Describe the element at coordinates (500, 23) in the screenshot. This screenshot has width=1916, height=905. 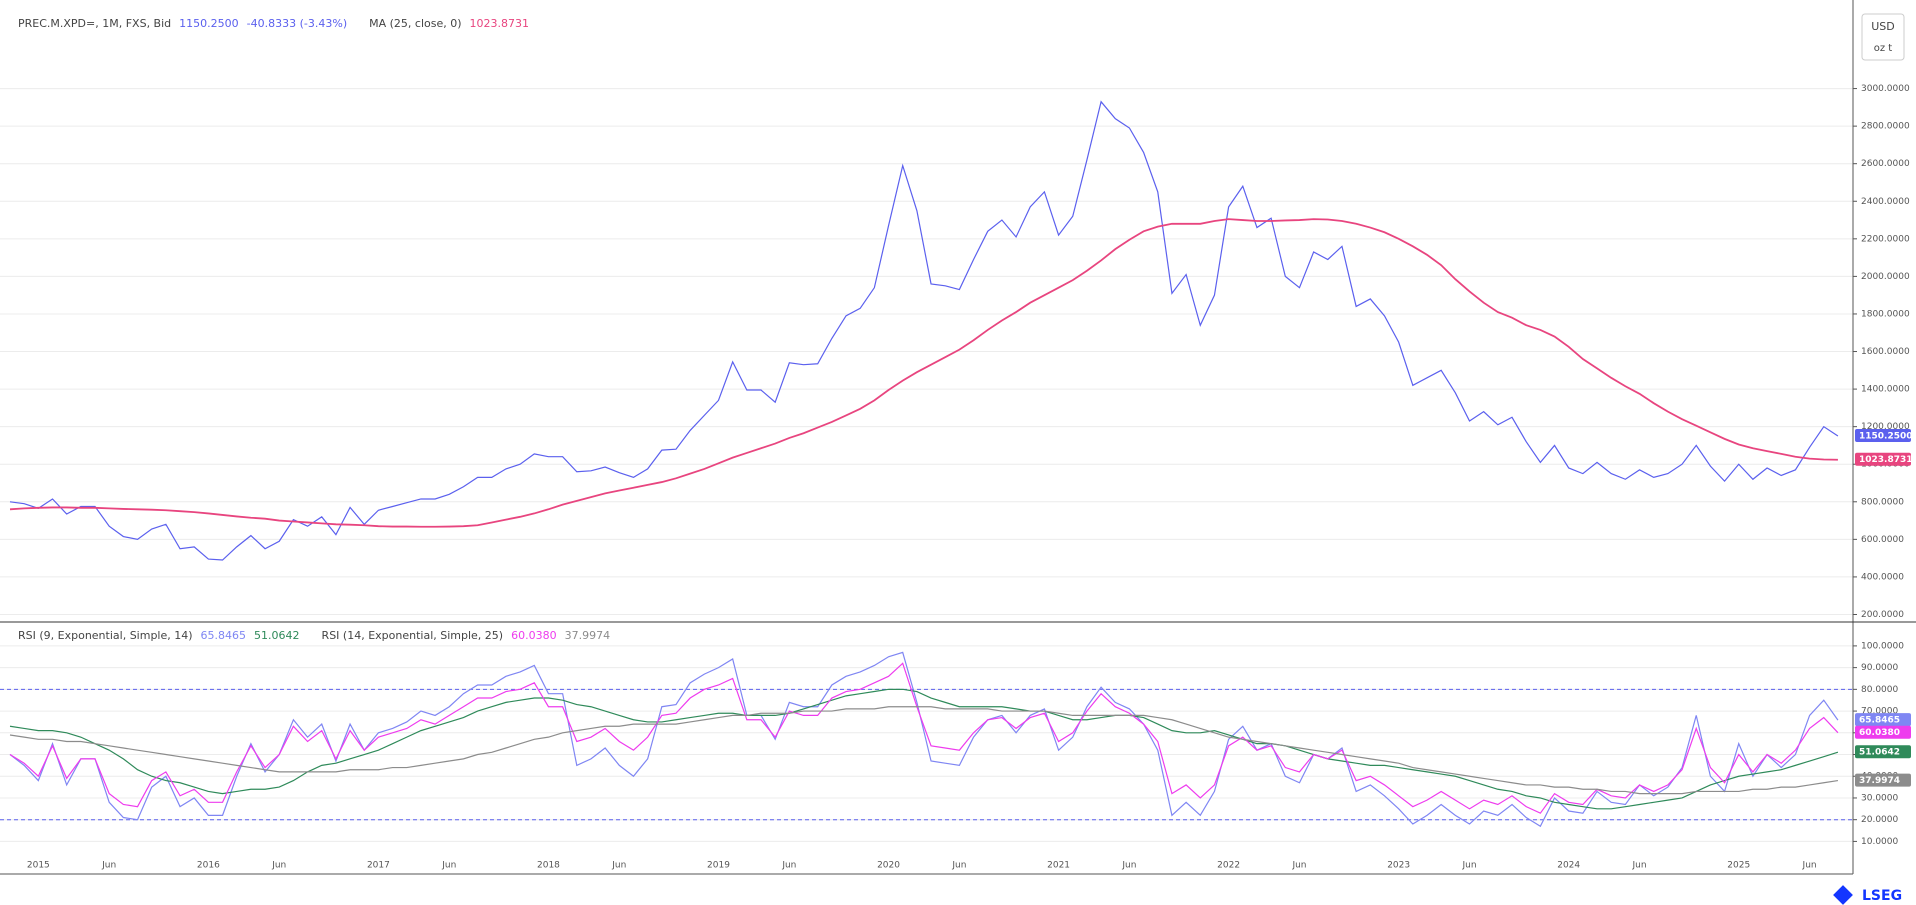
I see `legend-value: 1023.8731` at that location.